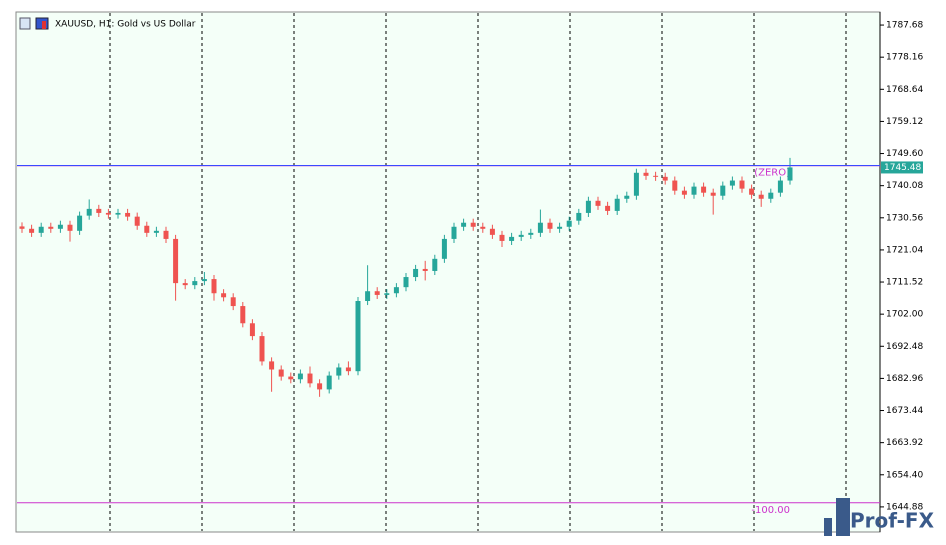  What do you see at coordinates (904, 507) in the screenshot?
I see `y-tick-label: 1644.88` at bounding box center [904, 507].